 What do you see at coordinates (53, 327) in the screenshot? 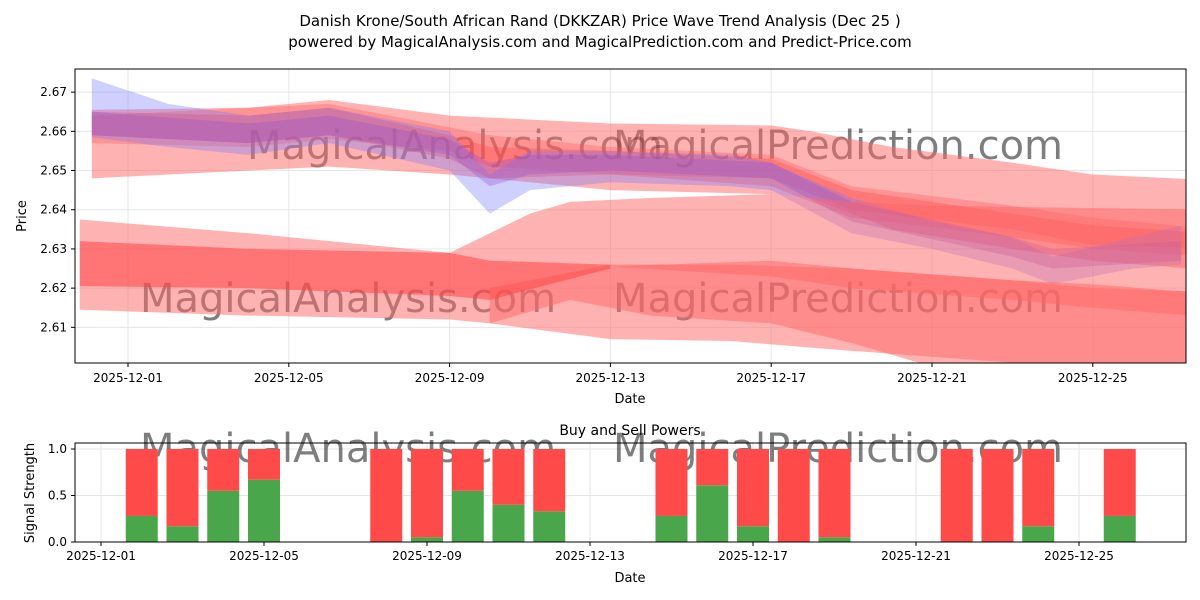
I see `y-tick-label: 2.61` at bounding box center [53, 327].